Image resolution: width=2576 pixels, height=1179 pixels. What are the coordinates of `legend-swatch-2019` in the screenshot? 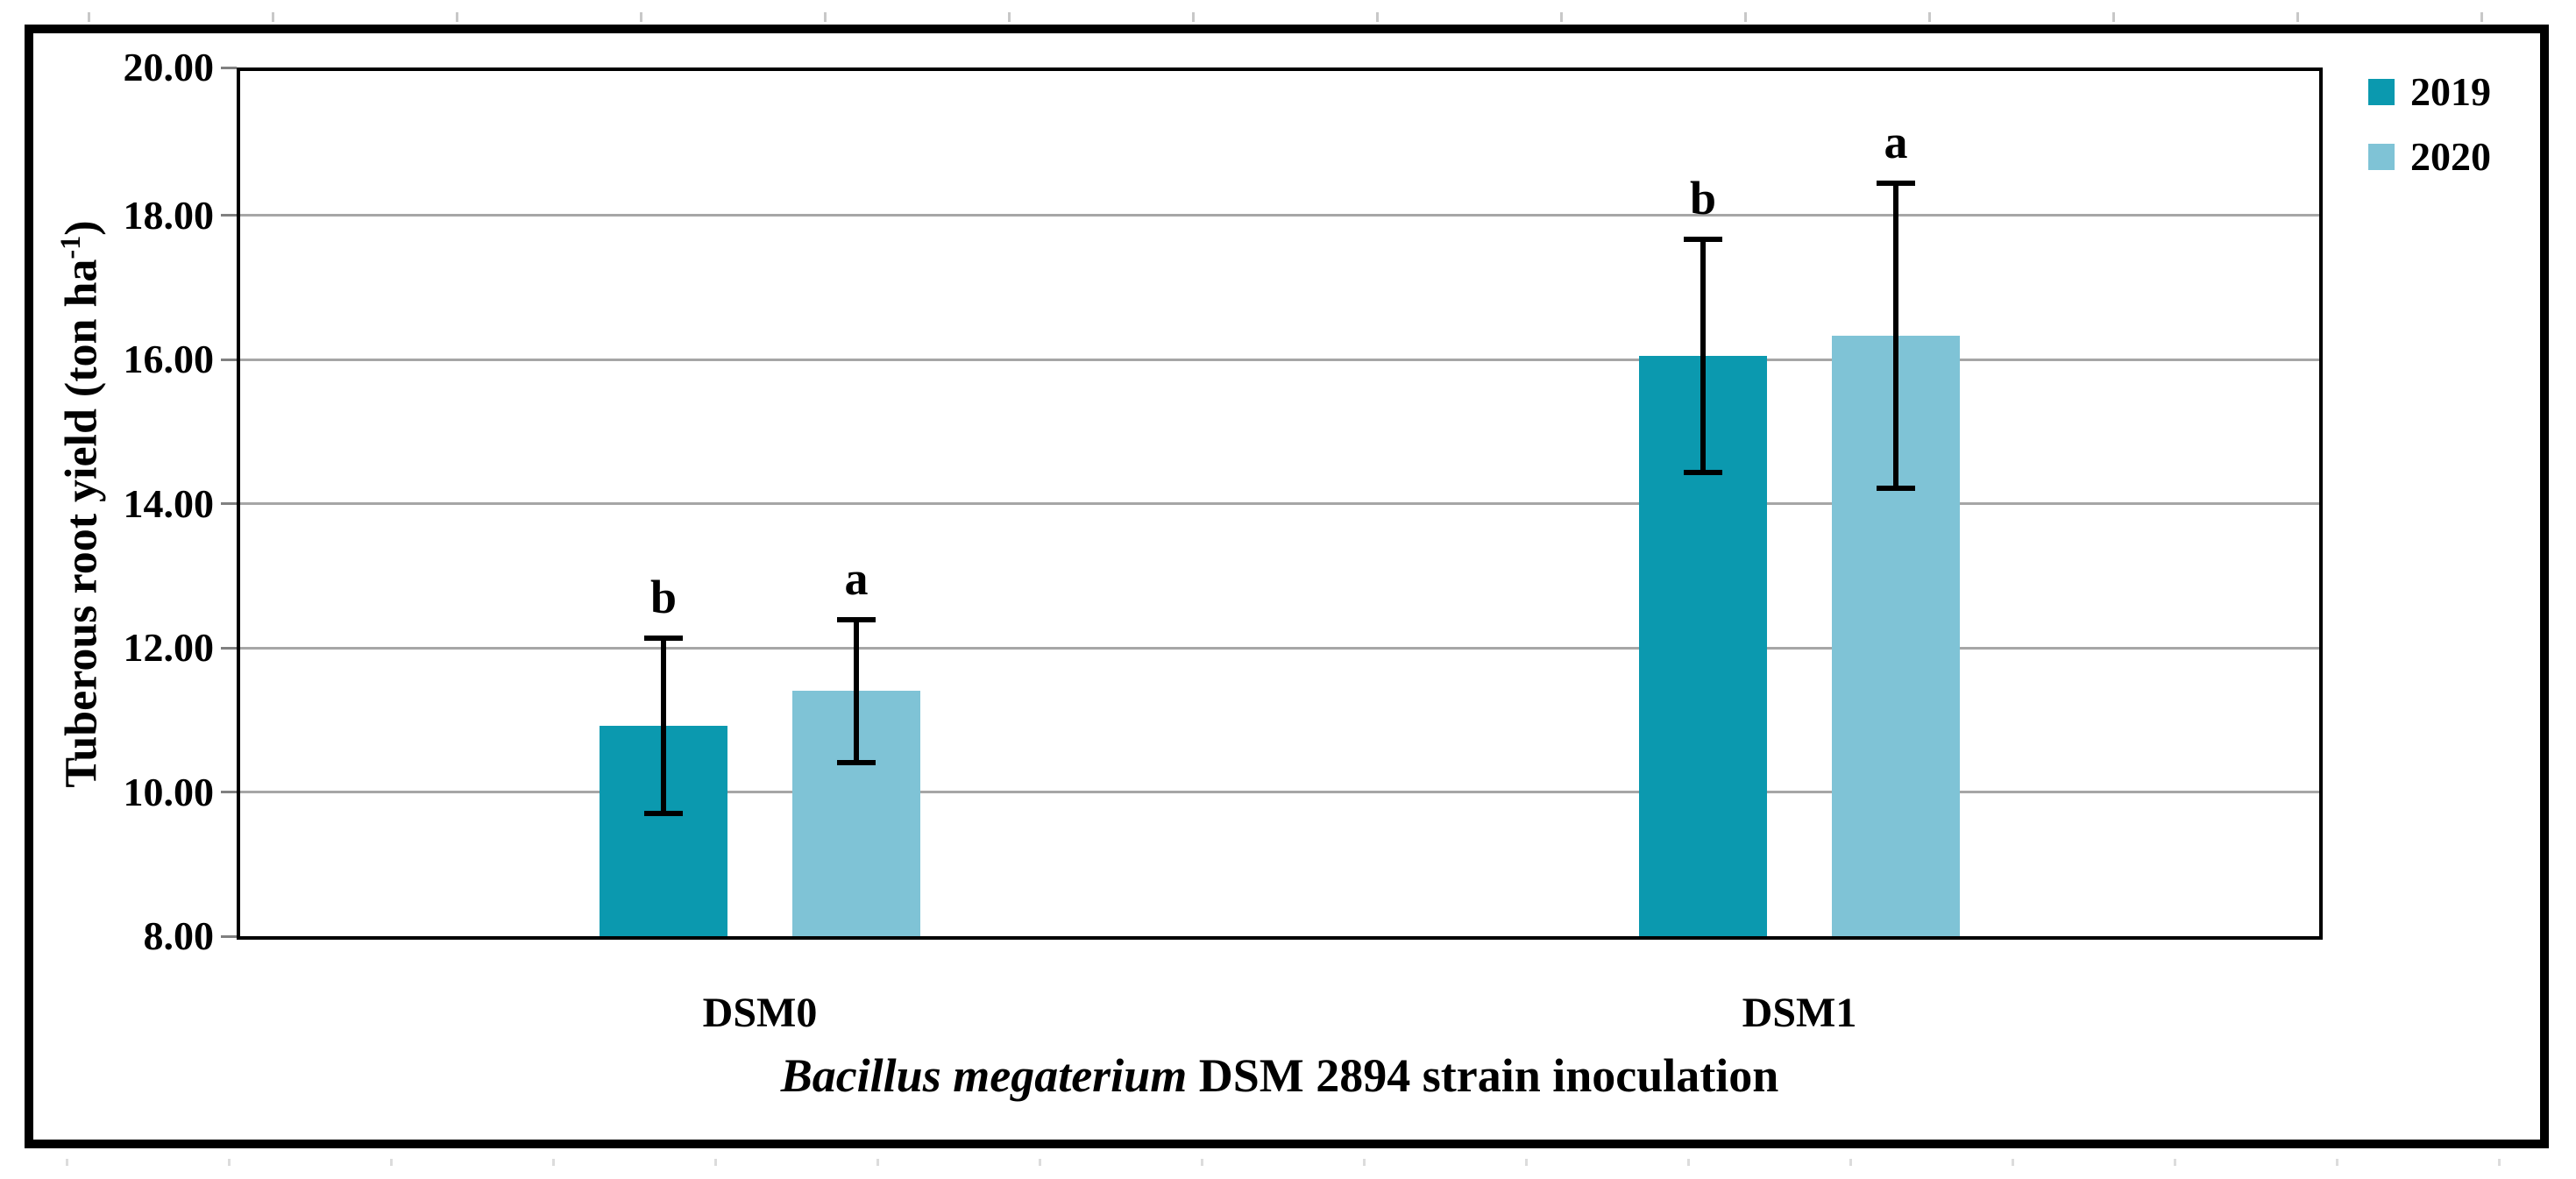 It's located at (2381, 92).